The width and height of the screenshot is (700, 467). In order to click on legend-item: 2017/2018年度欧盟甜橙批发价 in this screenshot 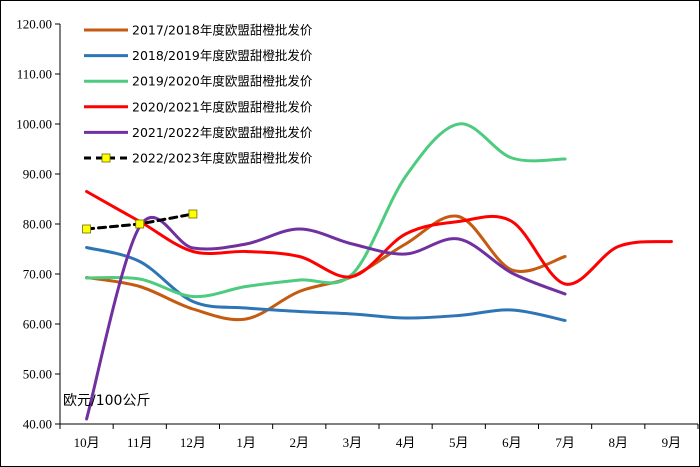, I will do `click(198, 30)`.